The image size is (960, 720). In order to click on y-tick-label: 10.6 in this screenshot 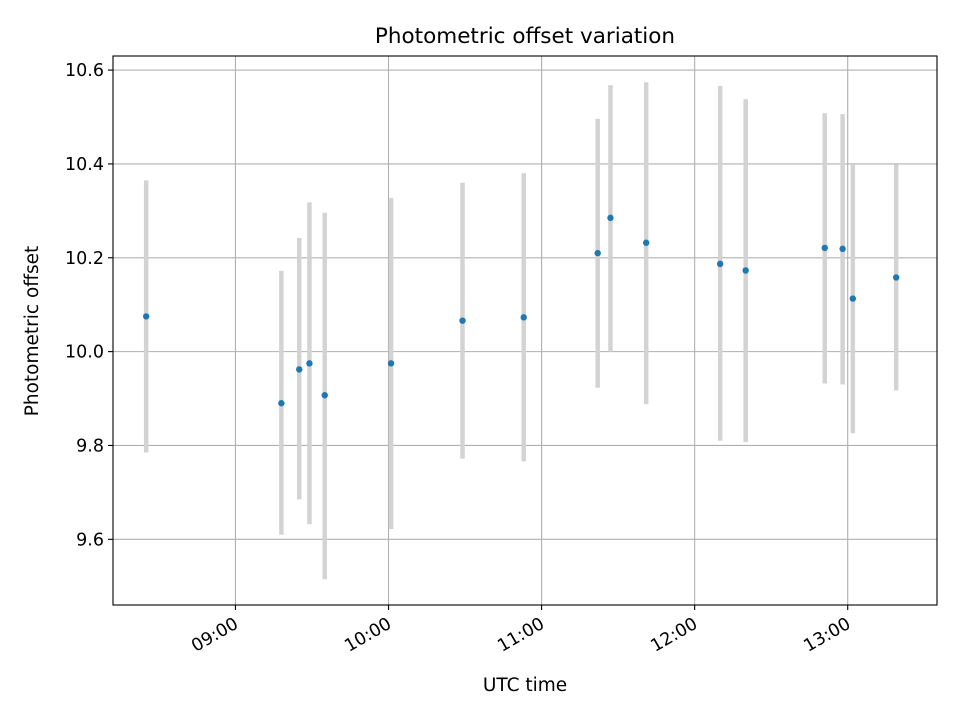, I will do `click(84, 71)`.